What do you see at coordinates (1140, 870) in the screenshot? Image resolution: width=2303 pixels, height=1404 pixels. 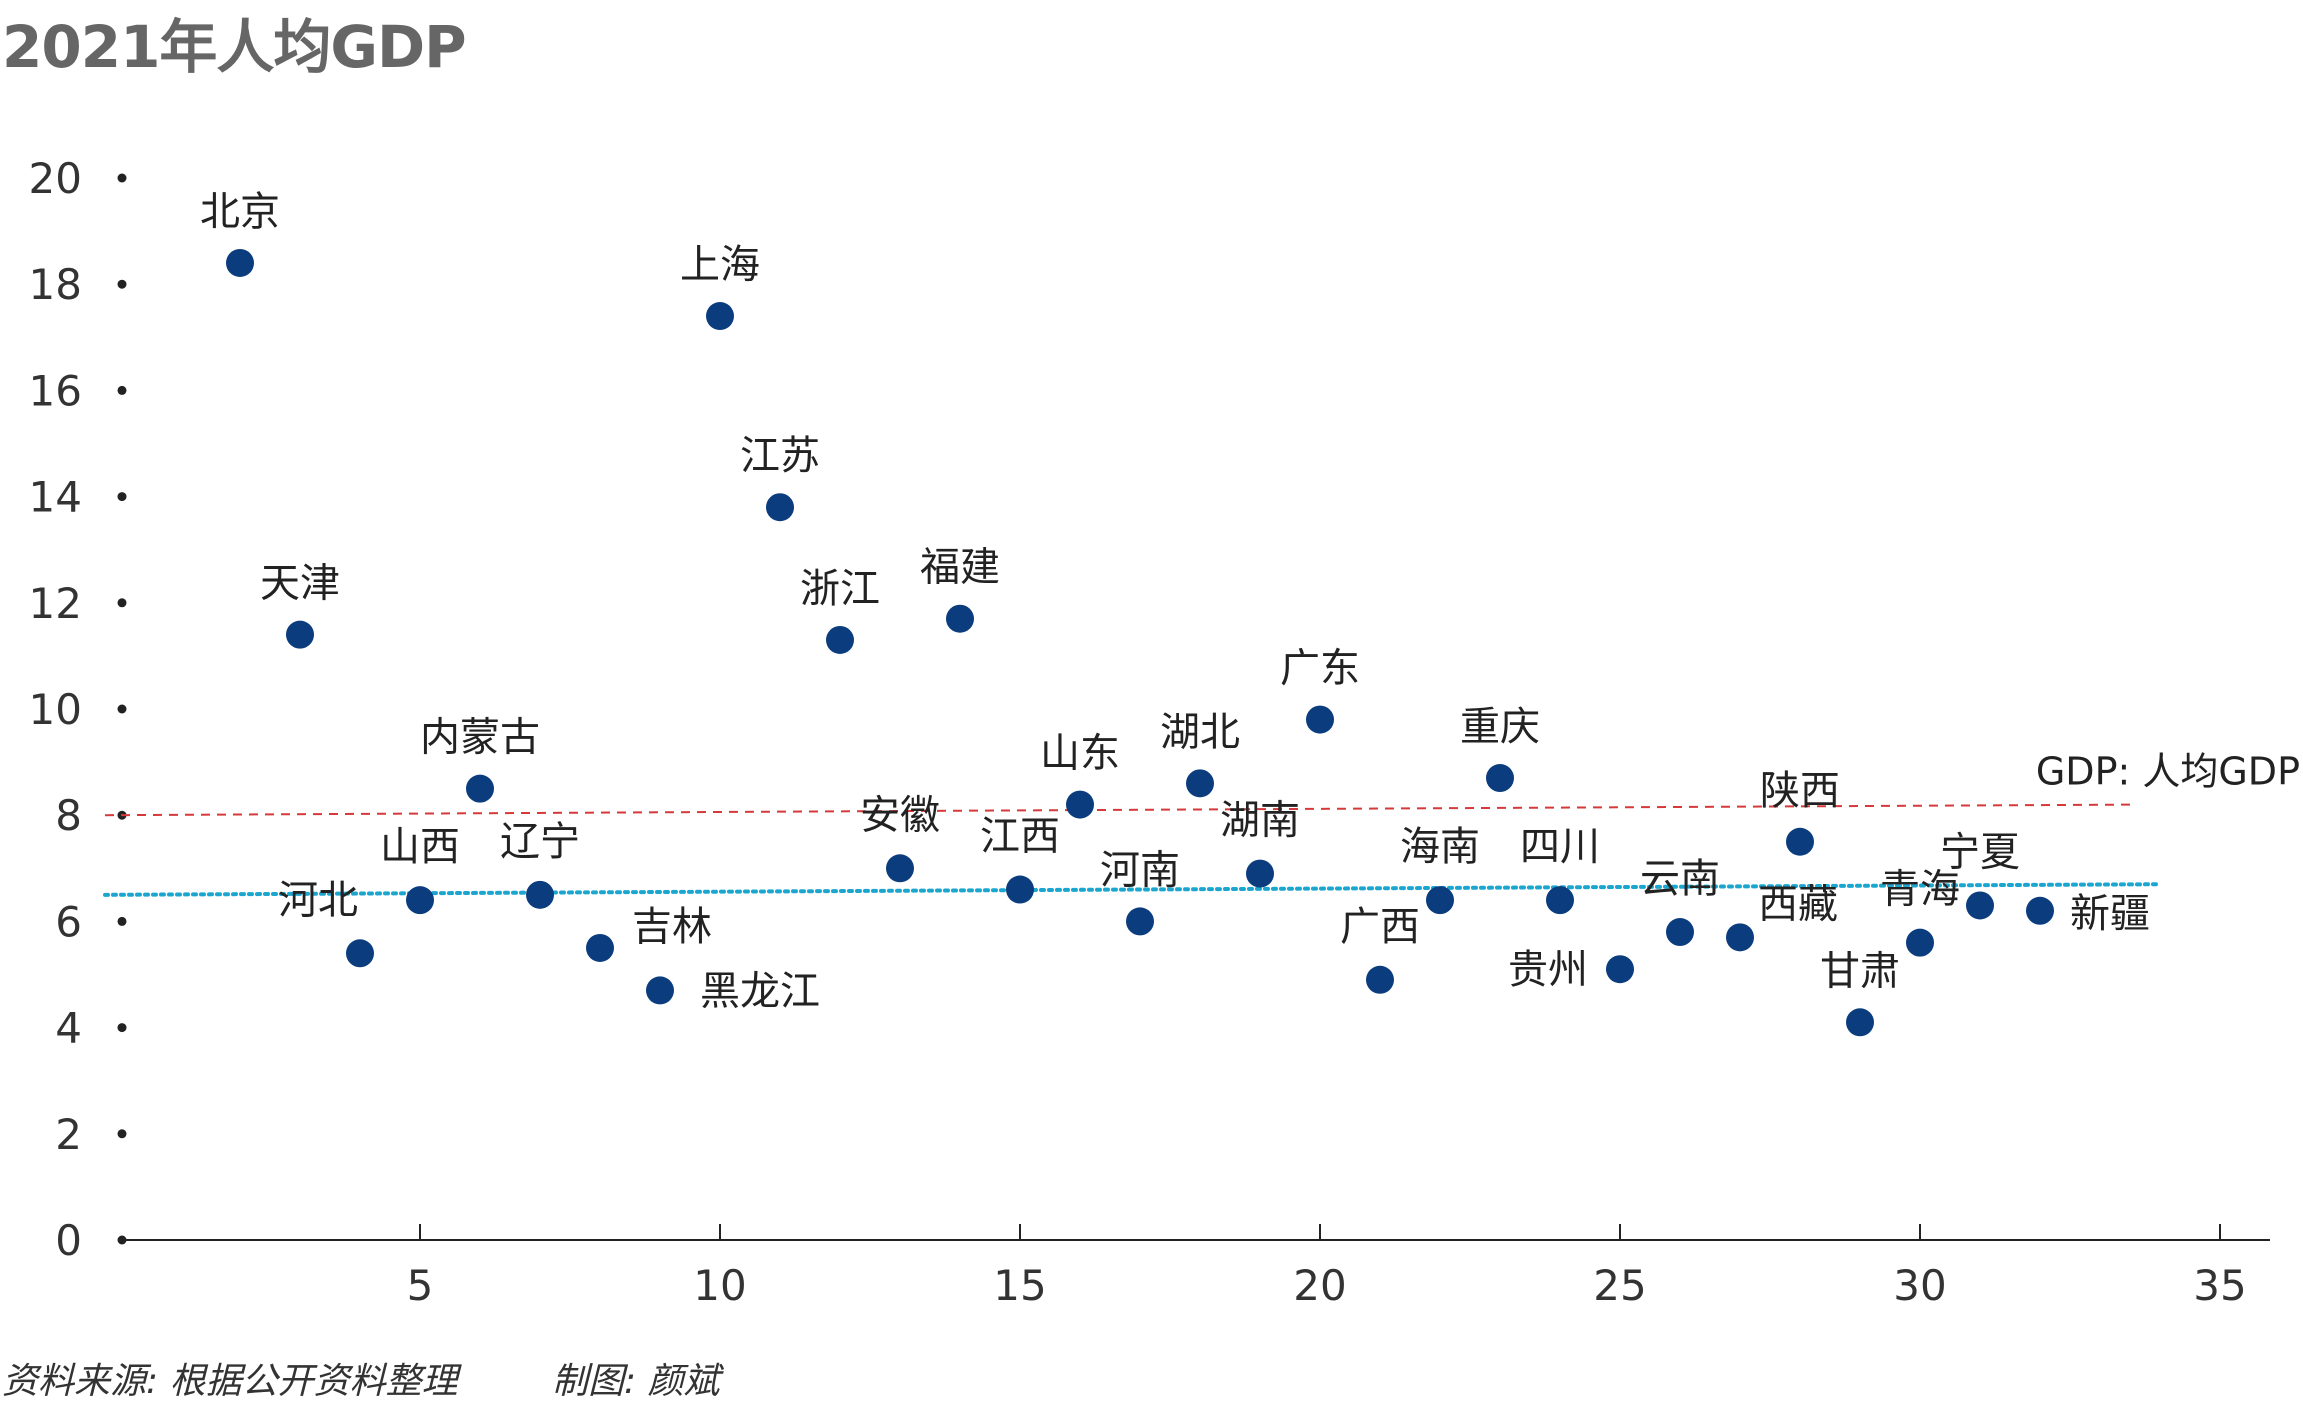 I see `data-point-label: 河南` at bounding box center [1140, 870].